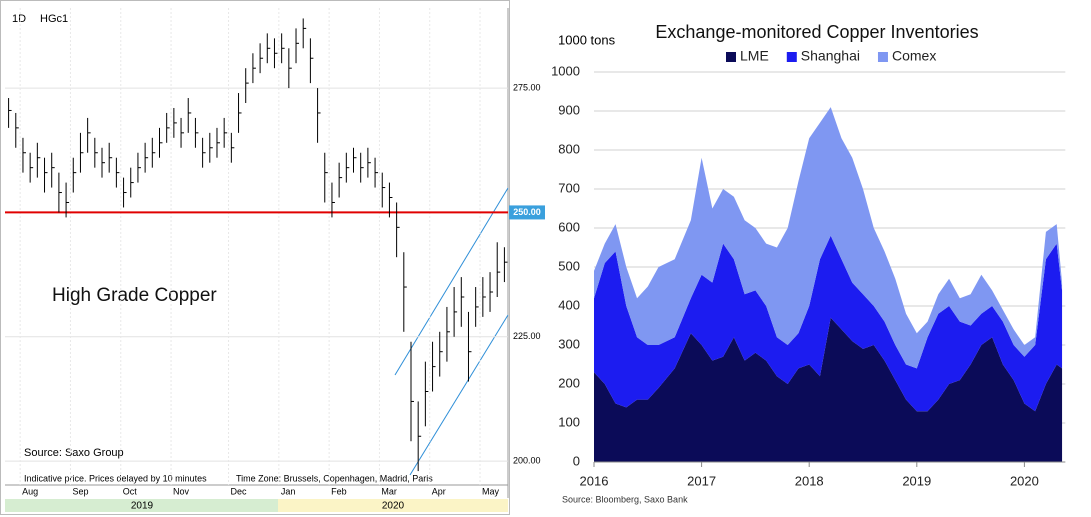 Image resolution: width=1091 pixels, height=517 pixels. What do you see at coordinates (339, 491) in the screenshot?
I see `x-tick-label: Feb` at bounding box center [339, 491].